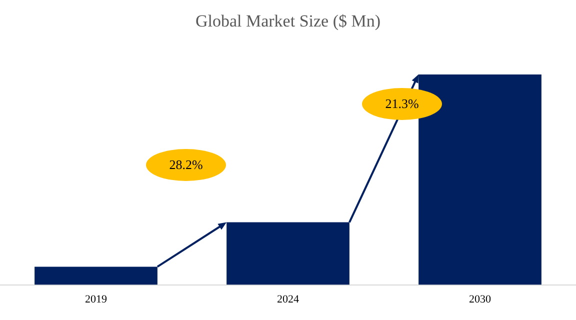 The height and width of the screenshot is (320, 576). What do you see at coordinates (402, 104) in the screenshot?
I see `annotation: 21.3%` at bounding box center [402, 104].